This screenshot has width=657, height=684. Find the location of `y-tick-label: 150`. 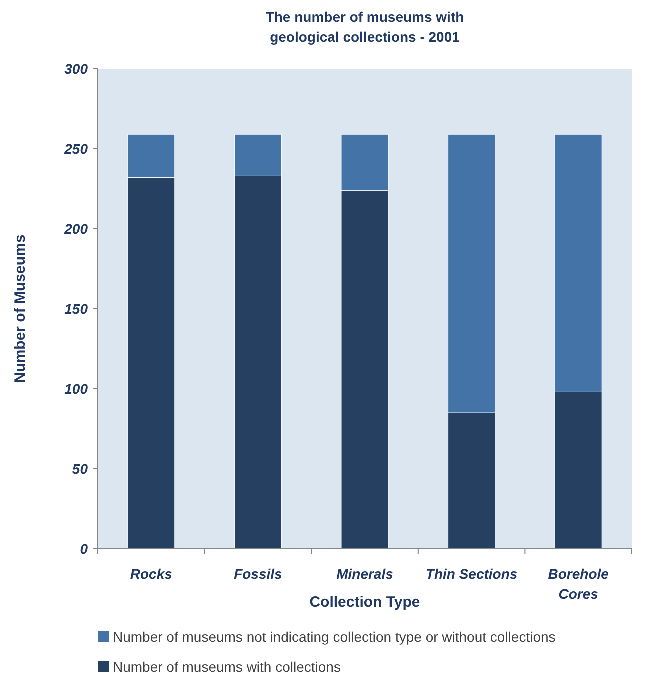

y-tick-label: 150 is located at coordinates (76, 308).